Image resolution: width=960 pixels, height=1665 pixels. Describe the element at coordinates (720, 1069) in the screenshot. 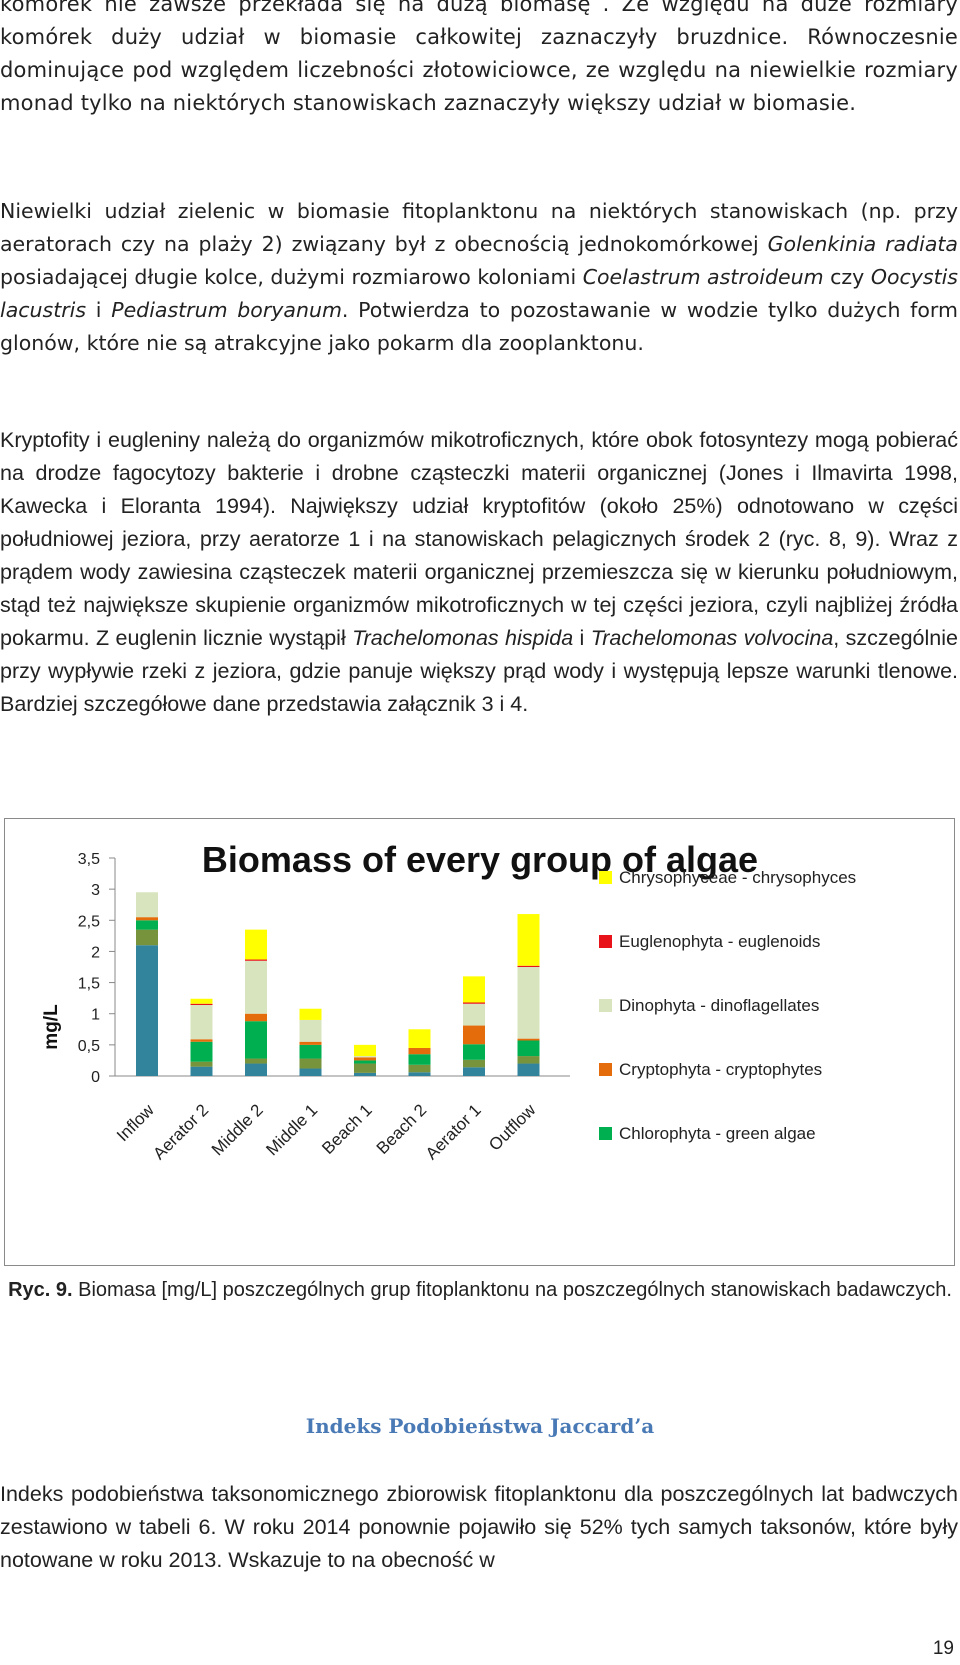

I see `legend-label: Cryptophyta - cryptophytes` at that location.